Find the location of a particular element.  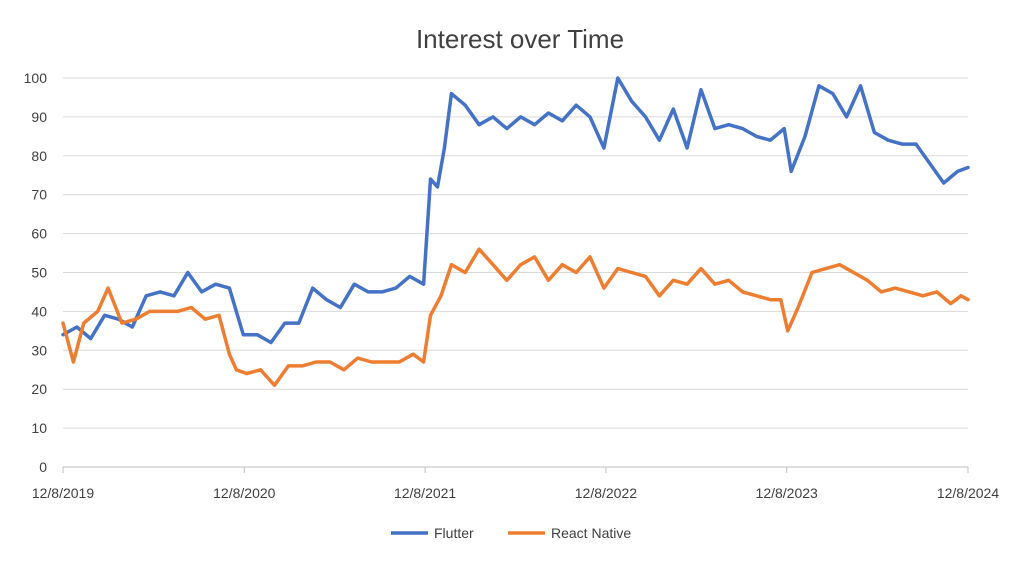

y-tick-label: 100 is located at coordinates (36, 78).